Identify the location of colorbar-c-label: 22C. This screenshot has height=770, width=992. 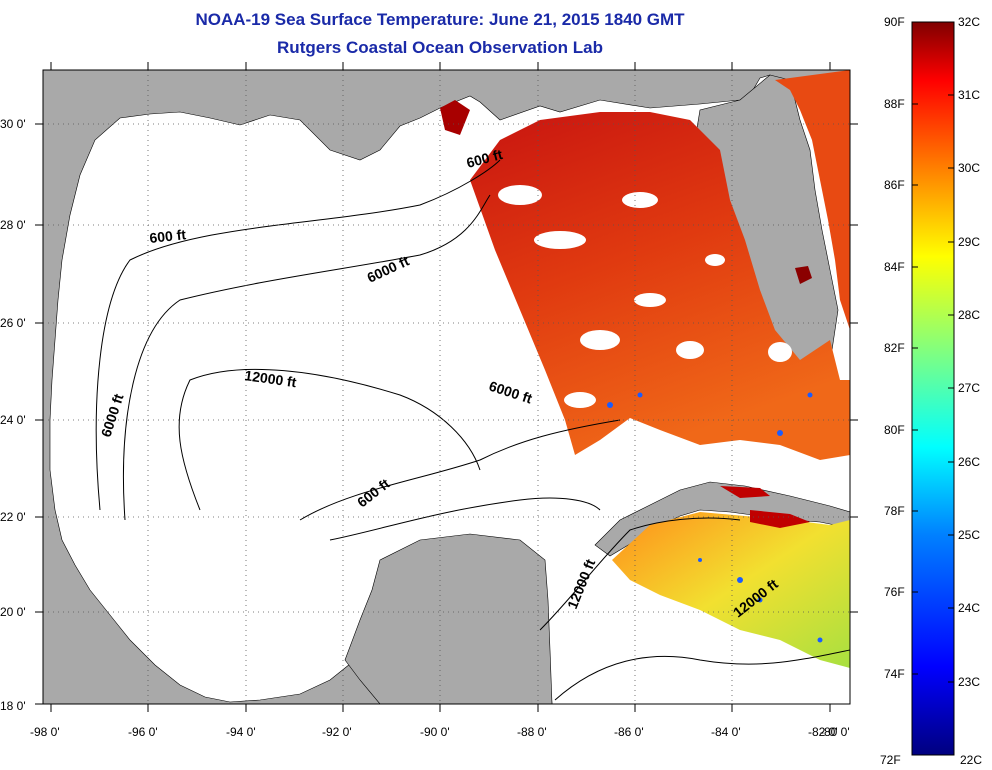
(971, 760).